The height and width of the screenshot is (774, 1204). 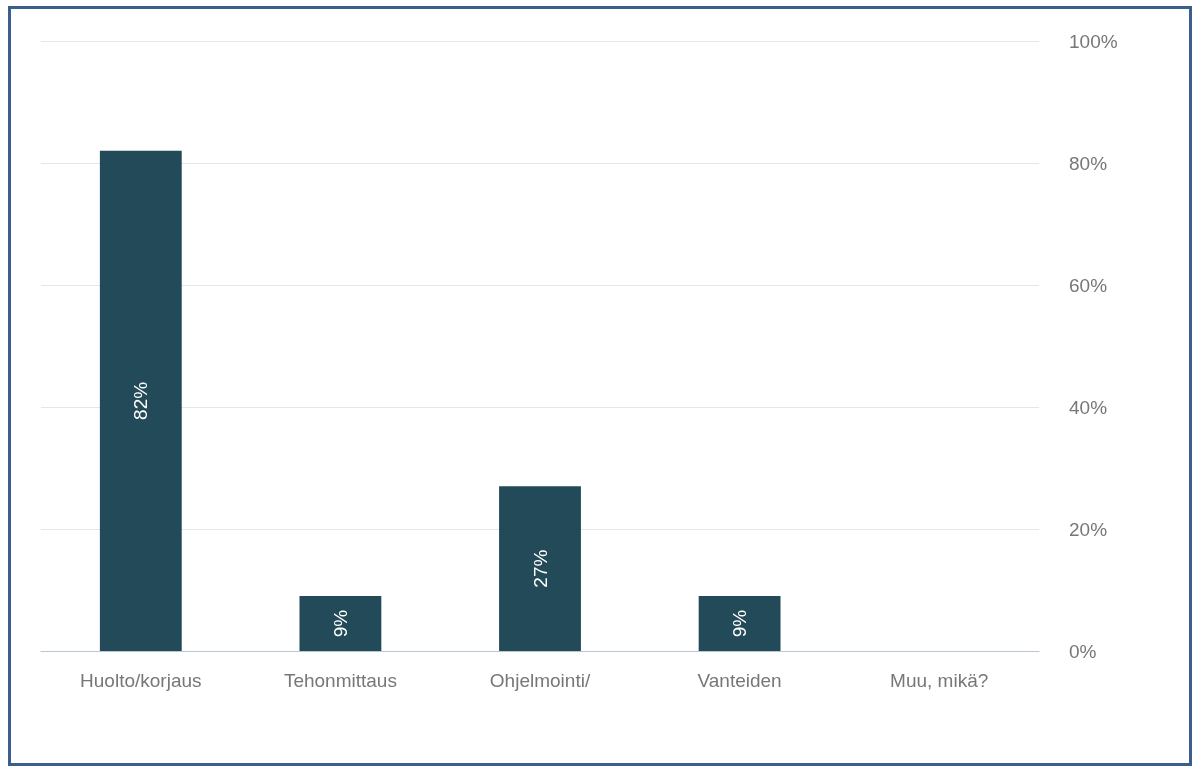 I want to click on y-tick-label: 20%, so click(x=1088, y=529).